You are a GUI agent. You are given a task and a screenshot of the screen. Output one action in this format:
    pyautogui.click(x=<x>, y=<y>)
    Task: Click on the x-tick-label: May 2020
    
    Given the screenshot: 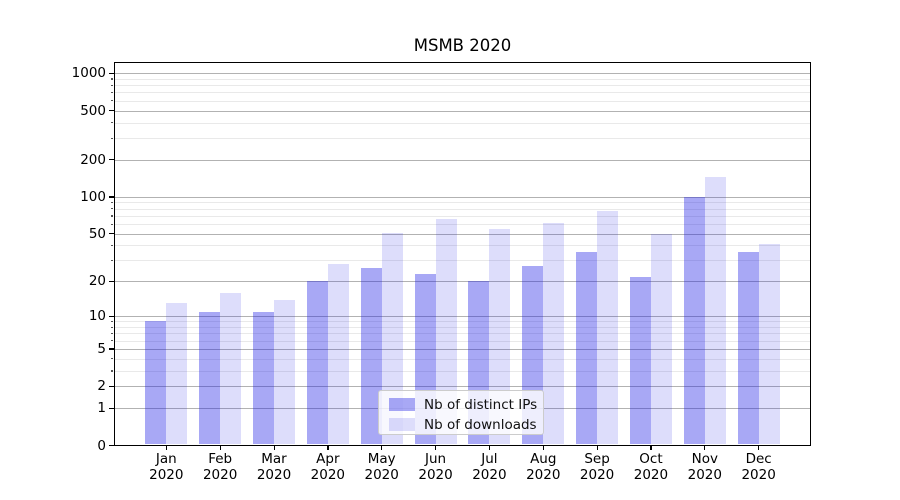 What is the action you would take?
    pyautogui.click(x=381, y=467)
    